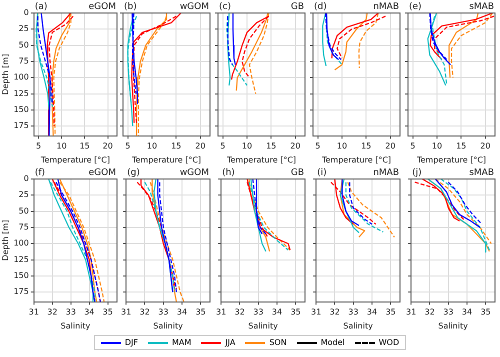 The width and height of the screenshot is (500, 357). What do you see at coordinates (278, 342) in the screenshot?
I see `legend-label: SON` at bounding box center [278, 342].